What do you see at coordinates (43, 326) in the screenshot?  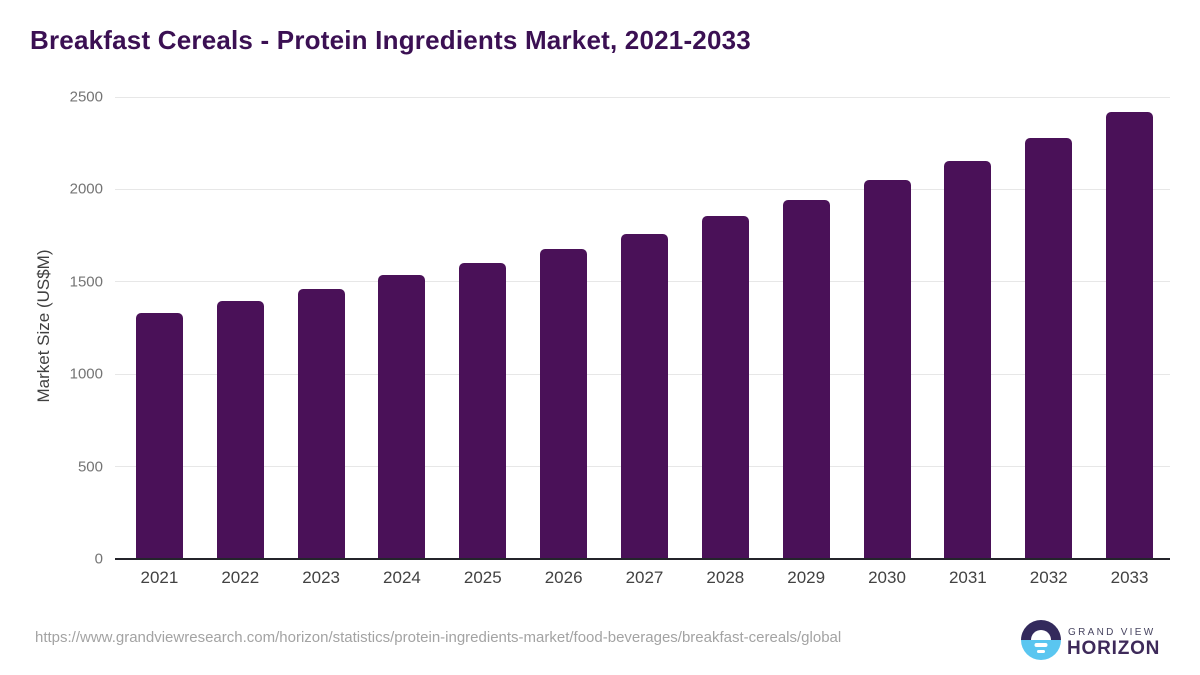 I see `y-axis-title: Market Size (US$M)` at bounding box center [43, 326].